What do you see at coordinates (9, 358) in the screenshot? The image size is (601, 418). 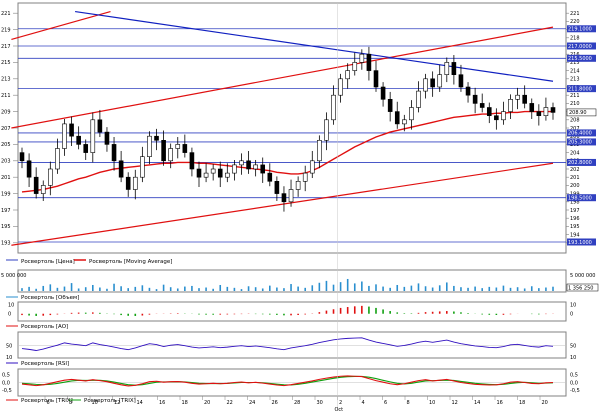 I see `rsi-ytick-label-left: 10` at bounding box center [9, 358].